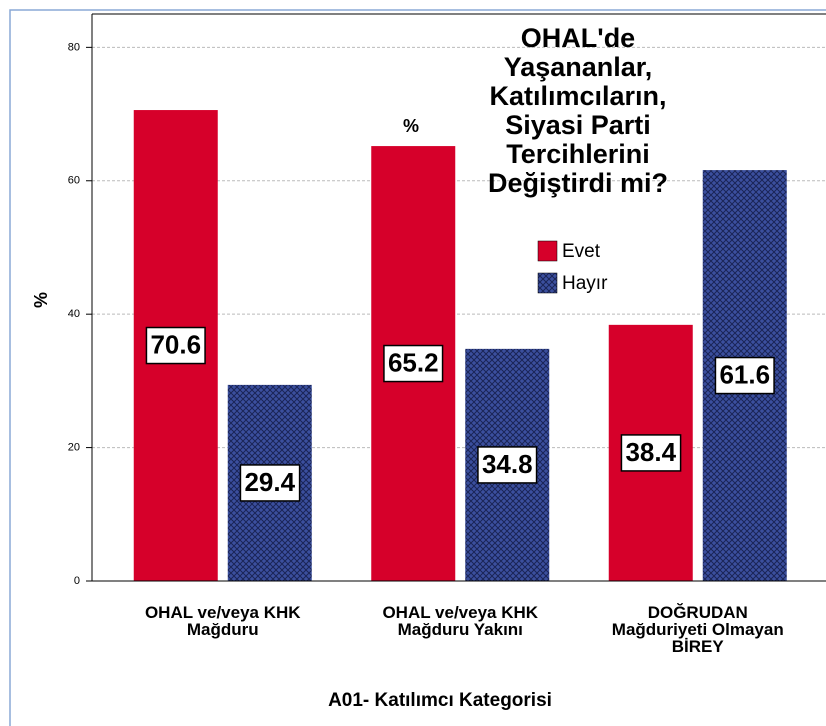 The height and width of the screenshot is (726, 826). Describe the element at coordinates (460, 621) in the screenshot. I see `x-tick-label: OHAL ve/veya KHK Mağduru Yakını` at that location.